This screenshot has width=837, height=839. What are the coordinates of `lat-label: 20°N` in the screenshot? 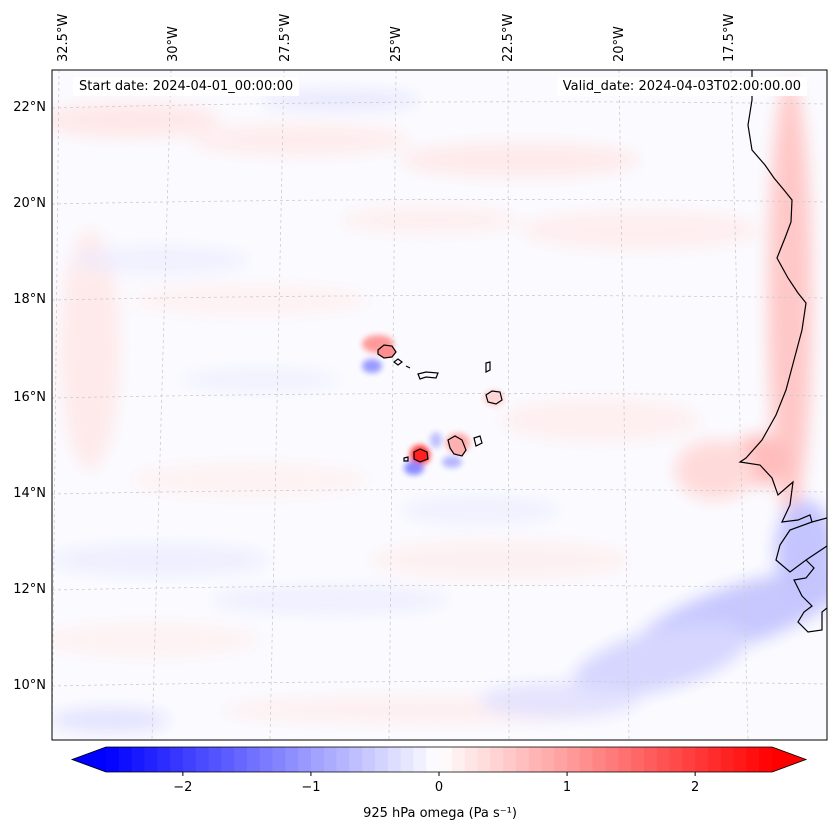 It's located at (29, 203).